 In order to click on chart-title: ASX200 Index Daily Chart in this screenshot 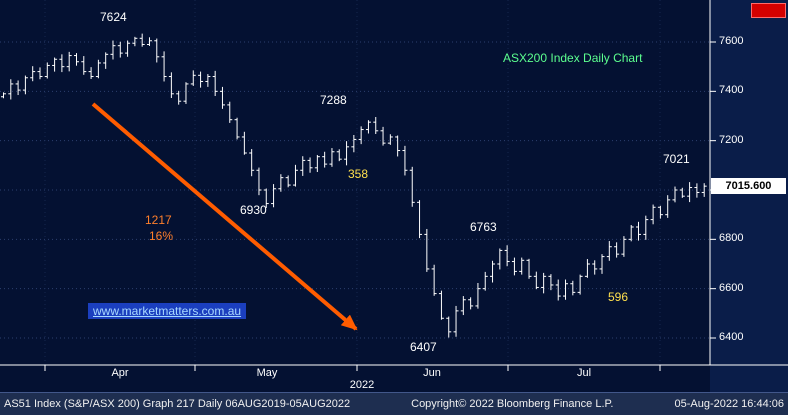, I will do `click(573, 58)`.